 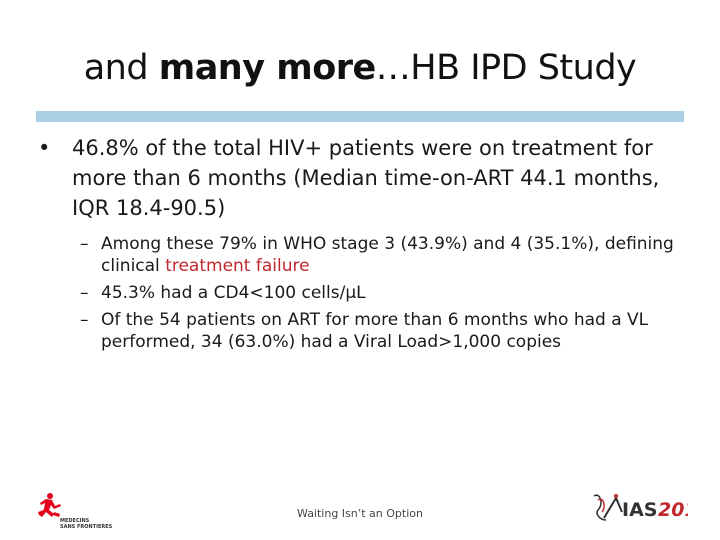 I want to click on title-prefix: and, so click(x=121, y=68).